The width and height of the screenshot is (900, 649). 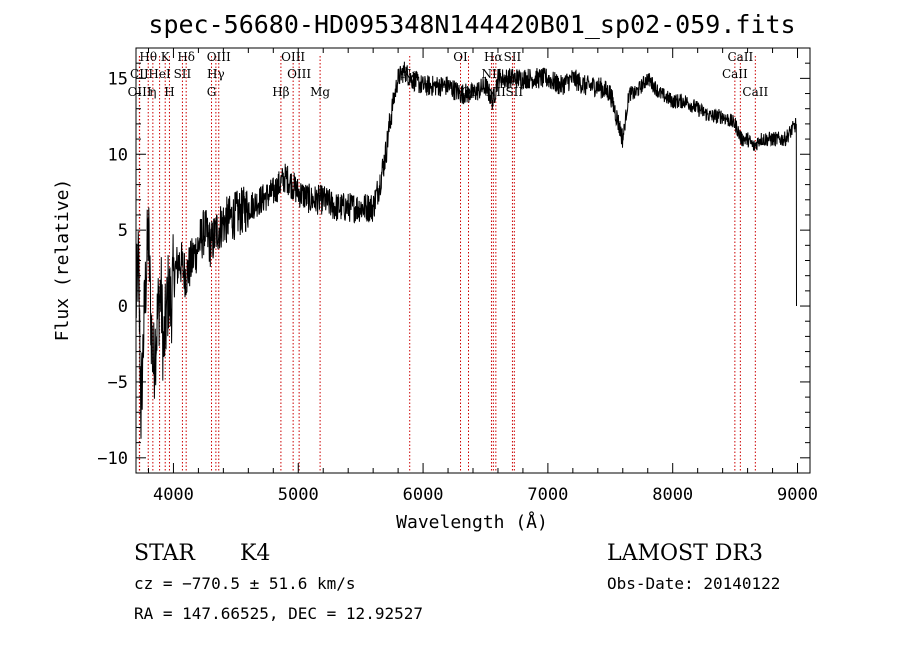 I want to click on line-marker-label: Hδ, so click(x=186, y=57).